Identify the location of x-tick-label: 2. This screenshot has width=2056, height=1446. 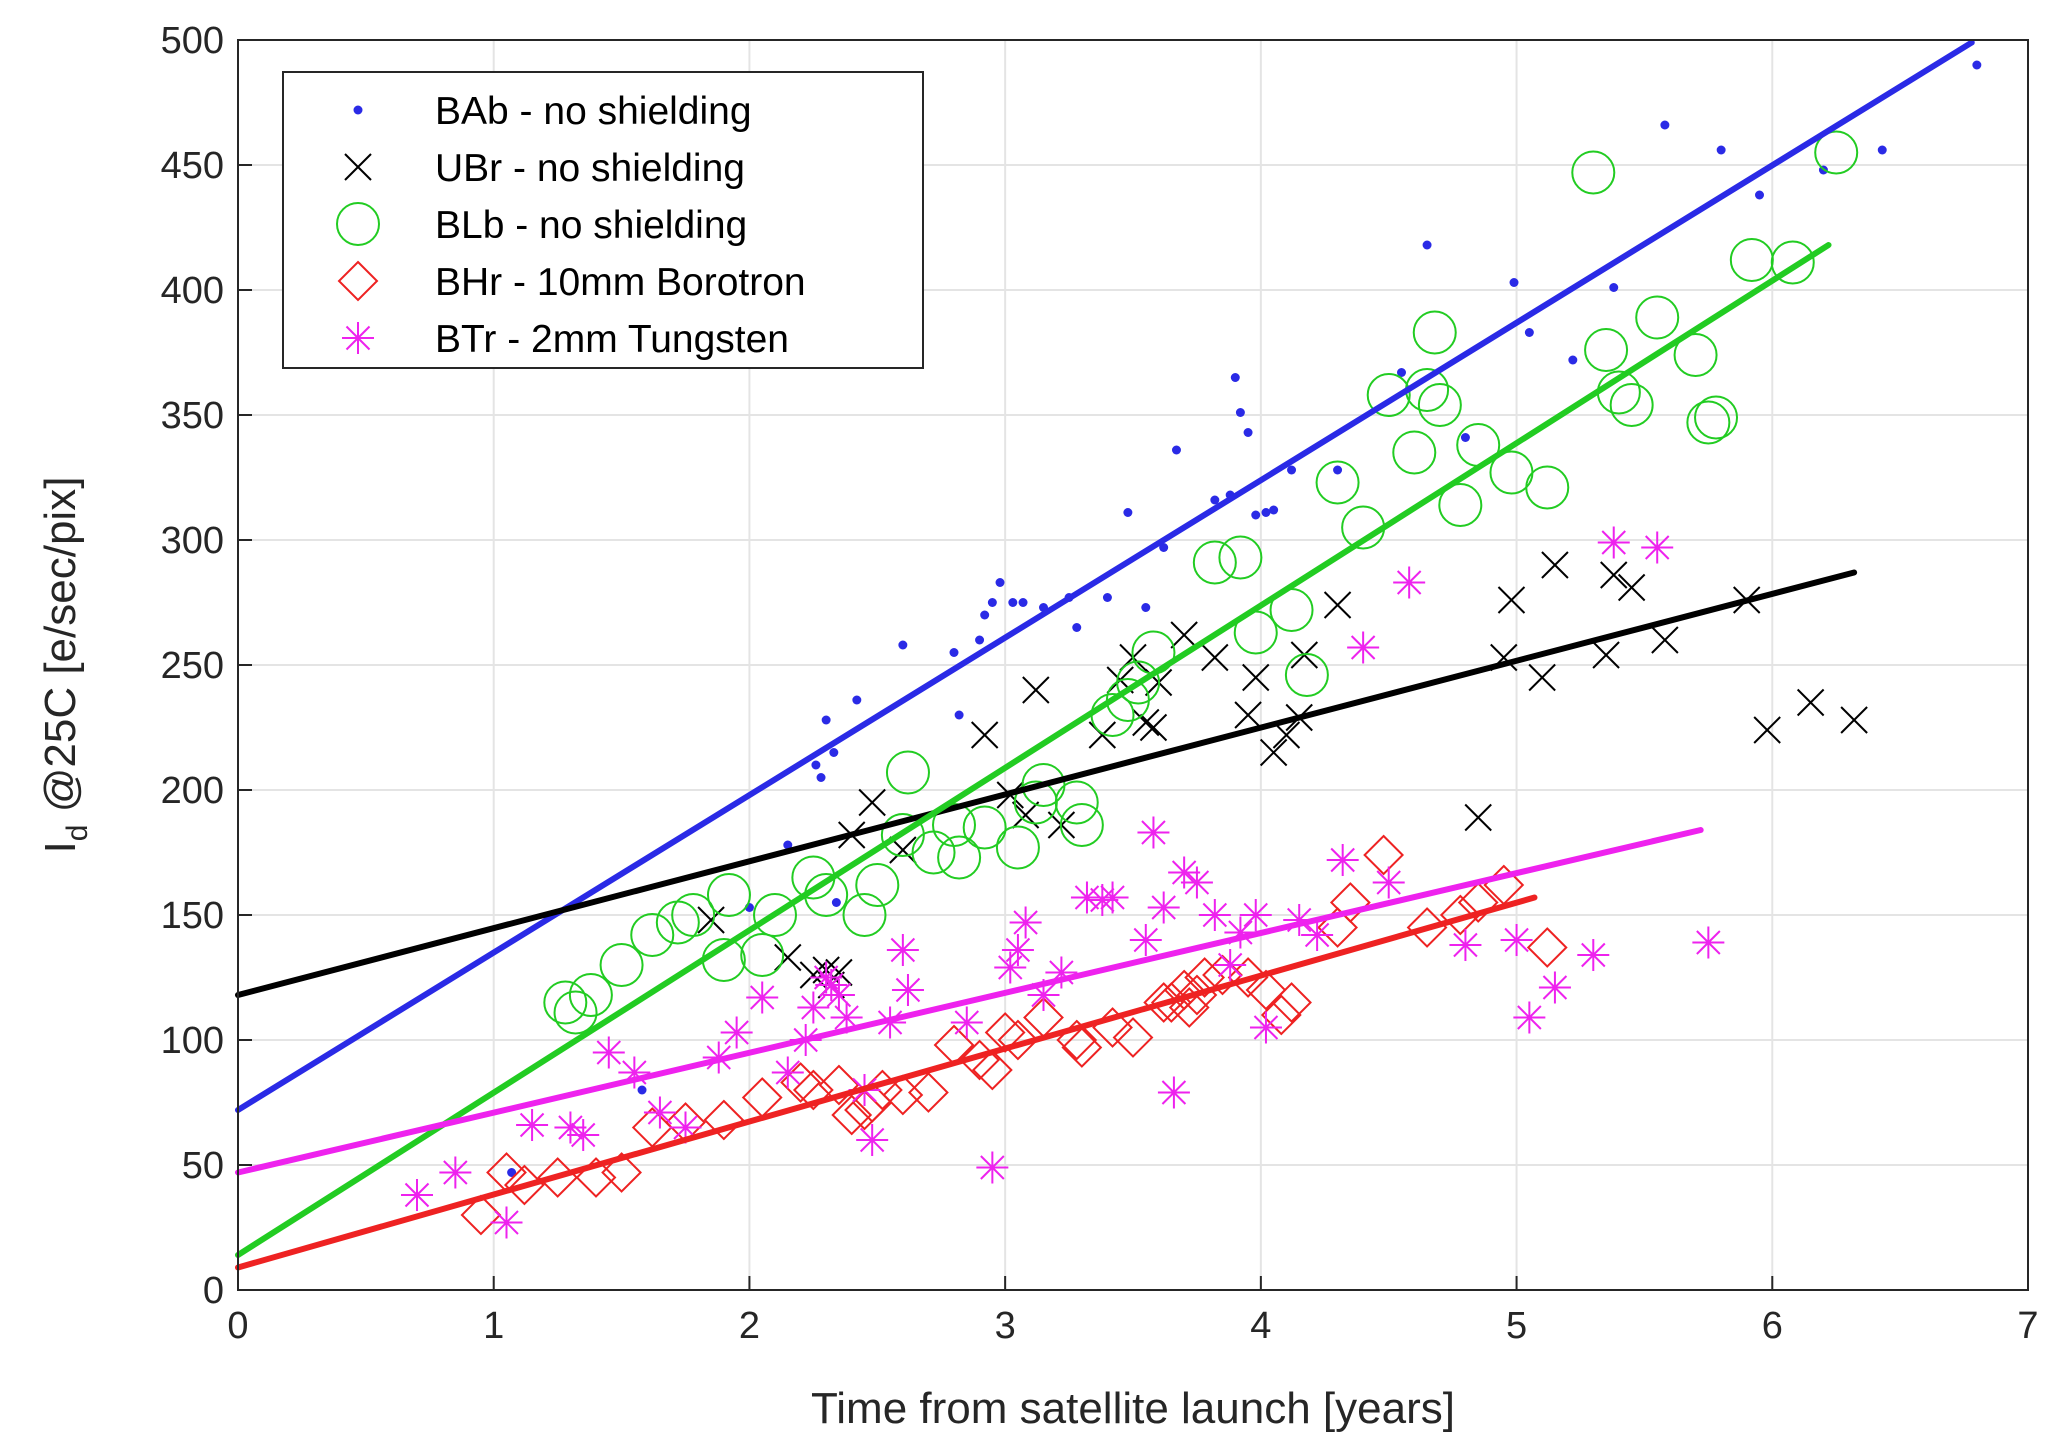
(749, 1326).